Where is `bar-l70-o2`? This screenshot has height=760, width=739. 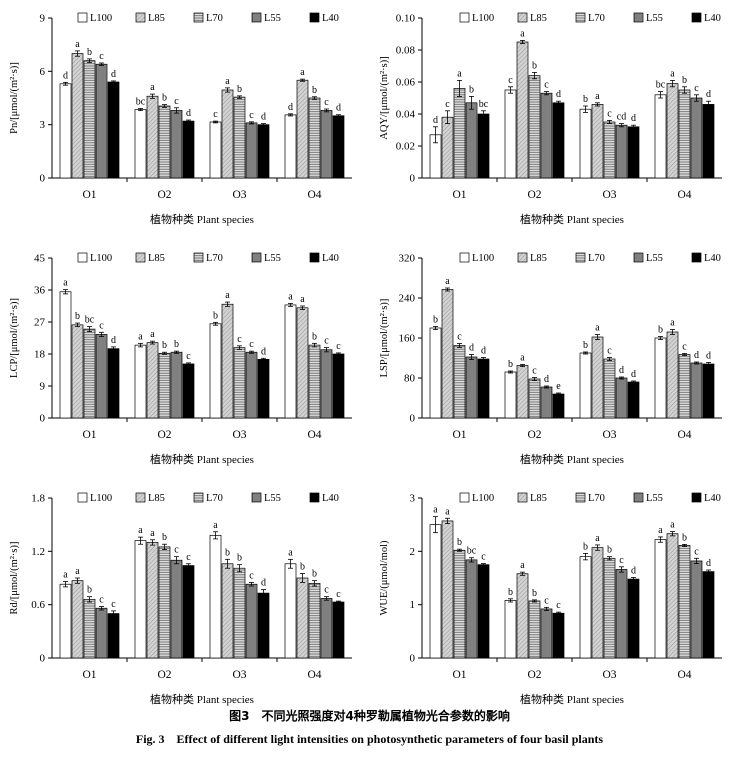
bar-l70-o2 is located at coordinates (534, 629).